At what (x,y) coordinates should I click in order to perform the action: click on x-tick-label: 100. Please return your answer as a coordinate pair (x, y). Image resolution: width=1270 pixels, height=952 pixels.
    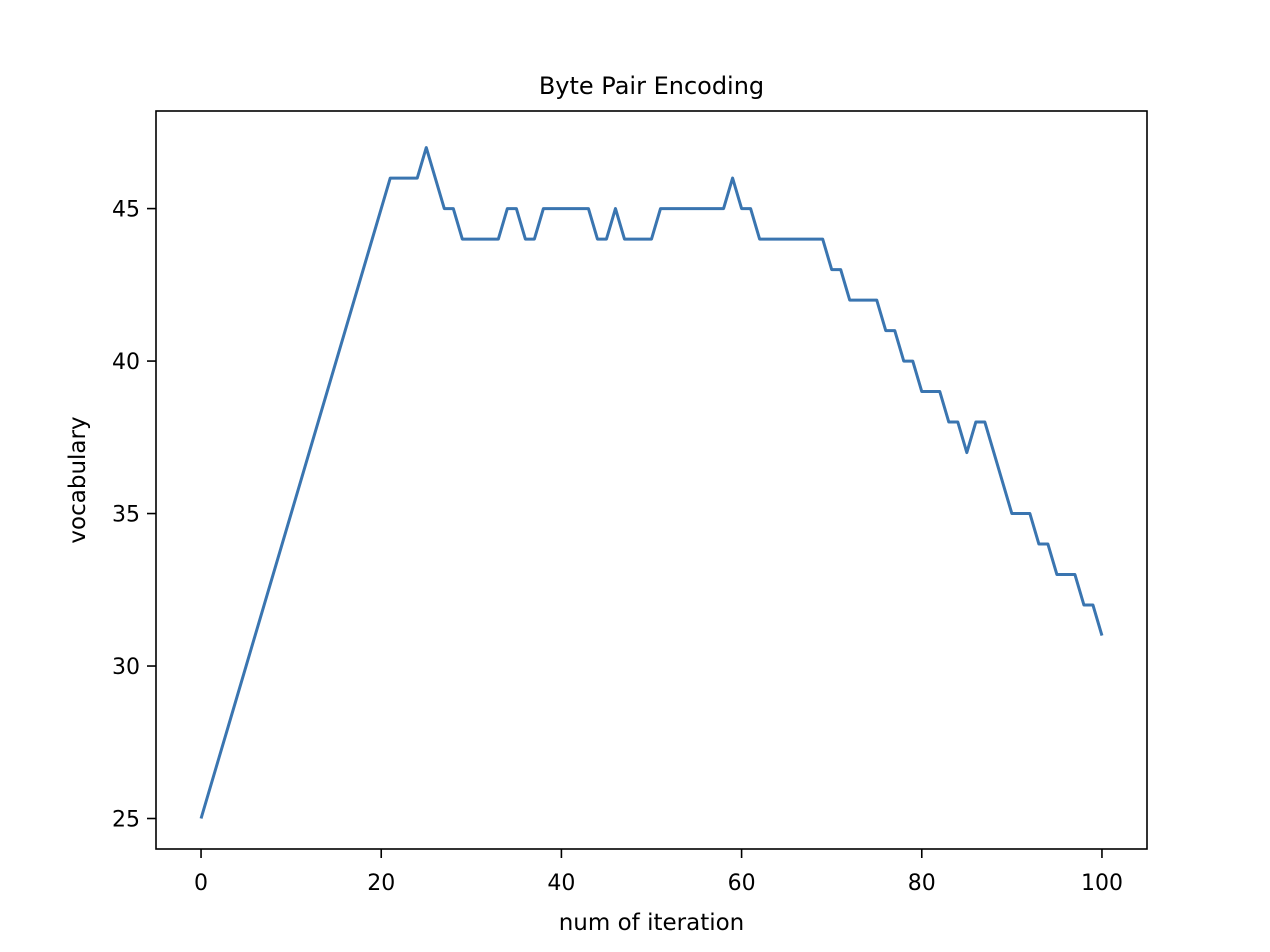
    Looking at the image, I should click on (1102, 883).